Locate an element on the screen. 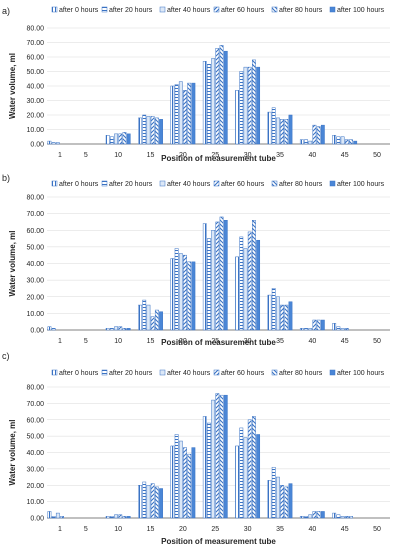  y-tick-label: 80.00 is located at coordinates (35, 198).